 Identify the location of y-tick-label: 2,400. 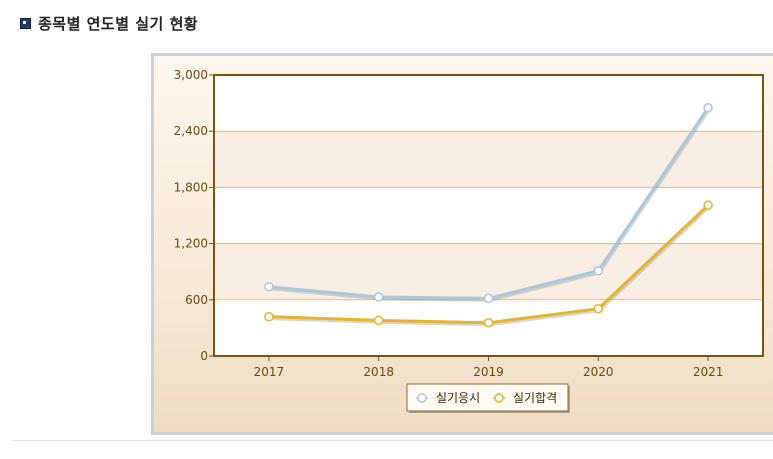
(191, 131).